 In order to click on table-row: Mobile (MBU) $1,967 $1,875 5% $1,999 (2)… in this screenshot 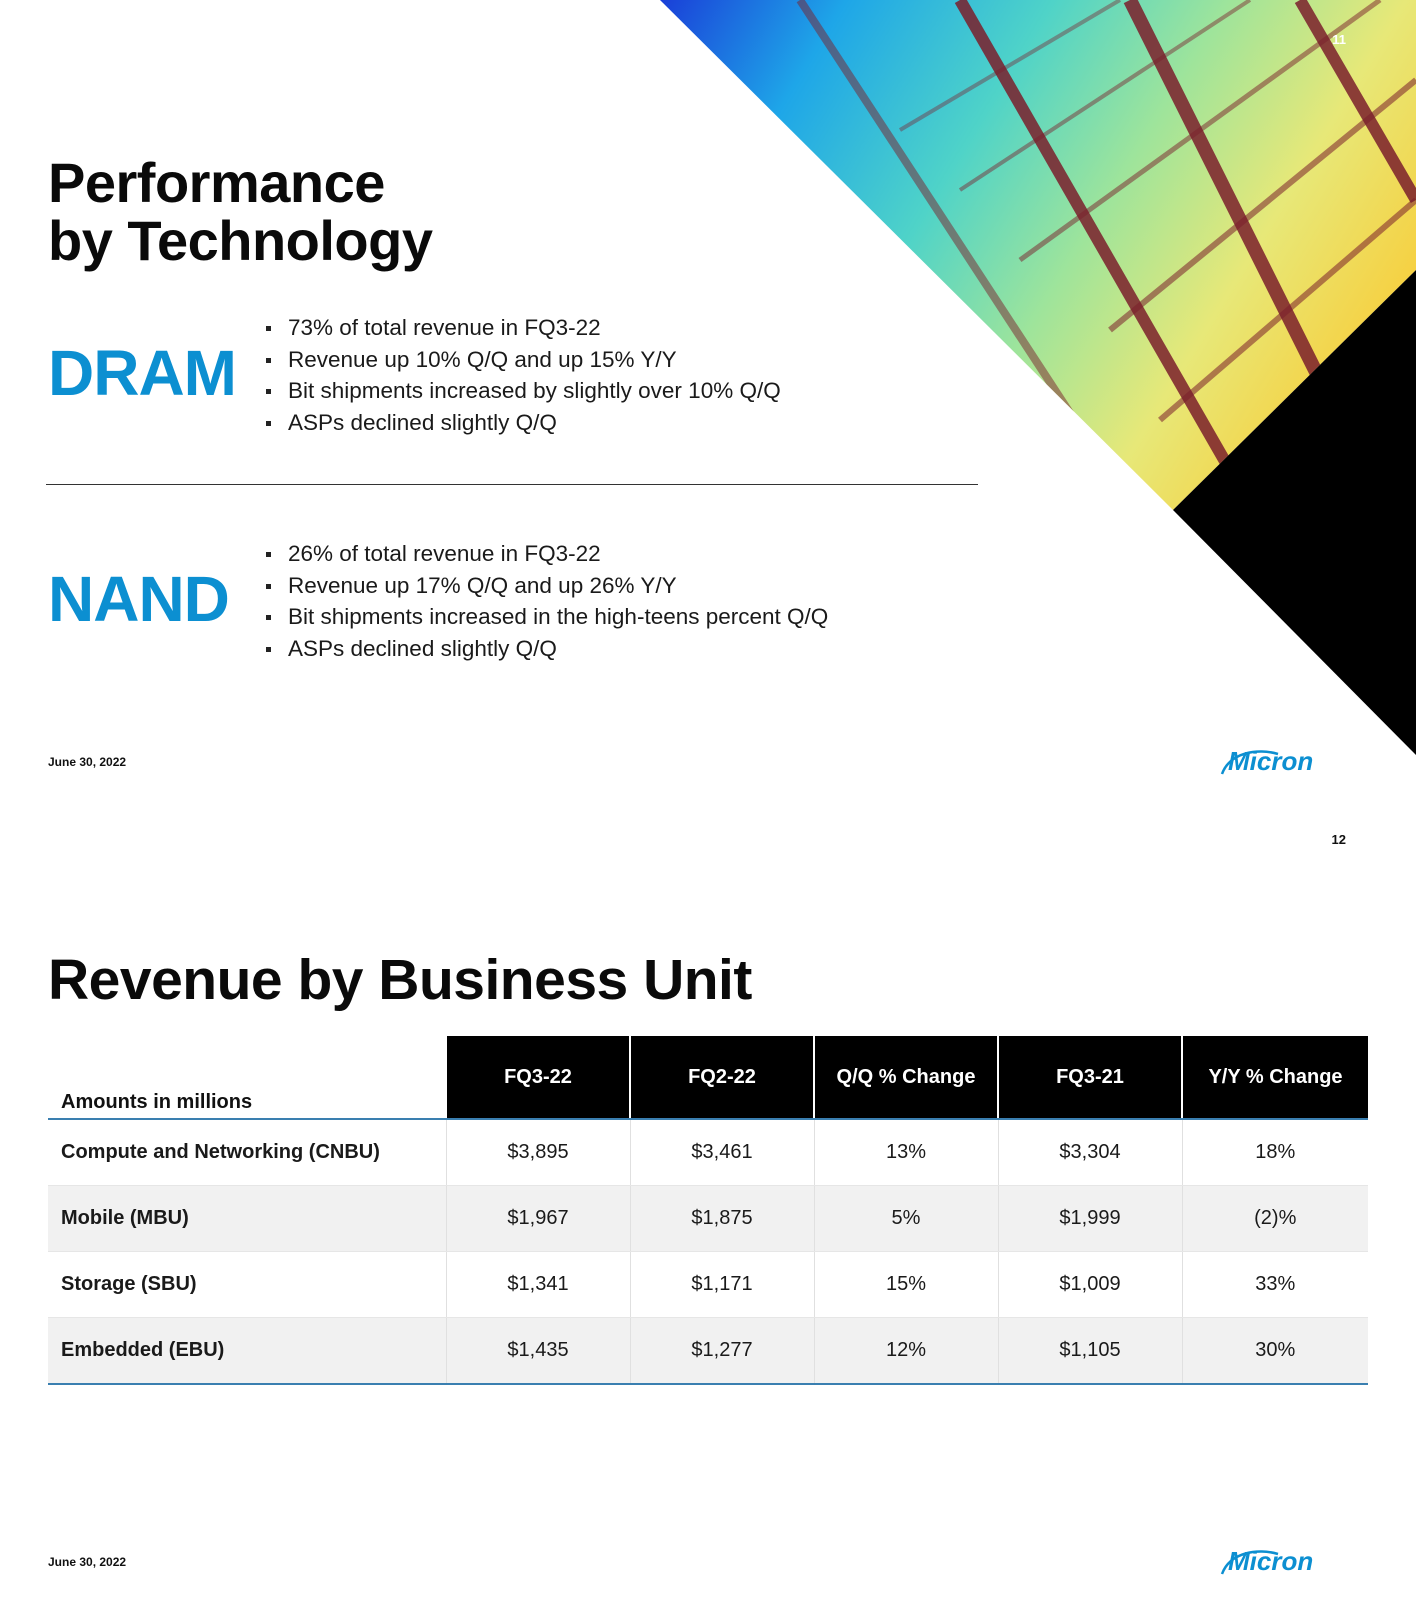, I will do `click(708, 1218)`.